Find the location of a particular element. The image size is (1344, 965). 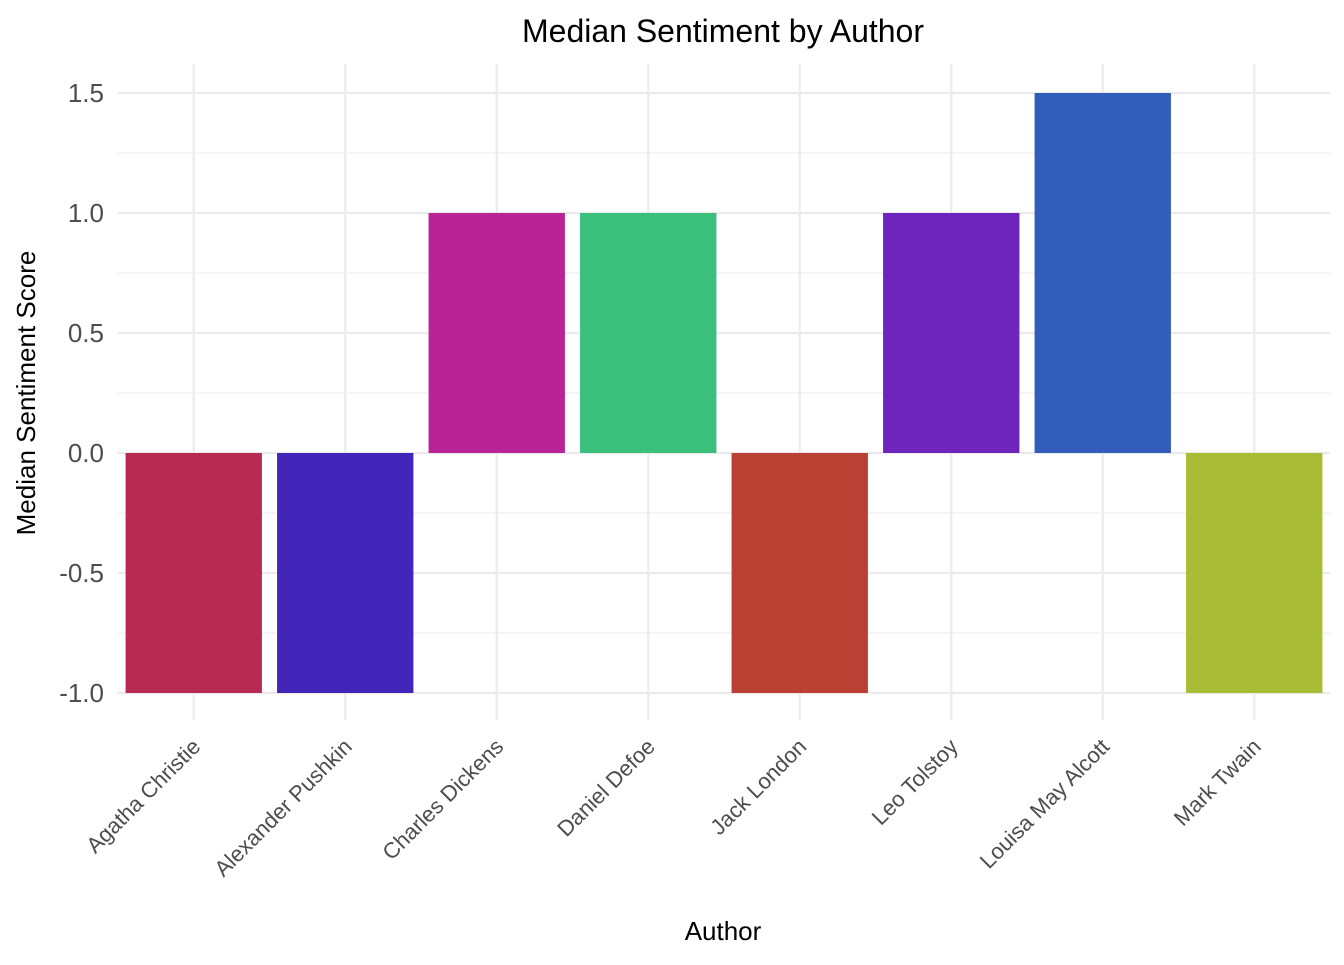

x-tick-label: Louisa May Alcott is located at coordinates (1045, 804).